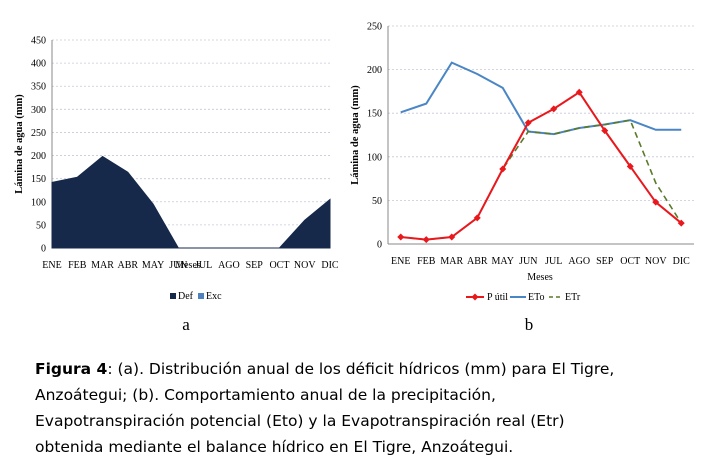 The width and height of the screenshot is (708, 468). Describe the element at coordinates (128, 265) in the screenshot. I see `chart-a-x-tick-label: ABR` at that location.